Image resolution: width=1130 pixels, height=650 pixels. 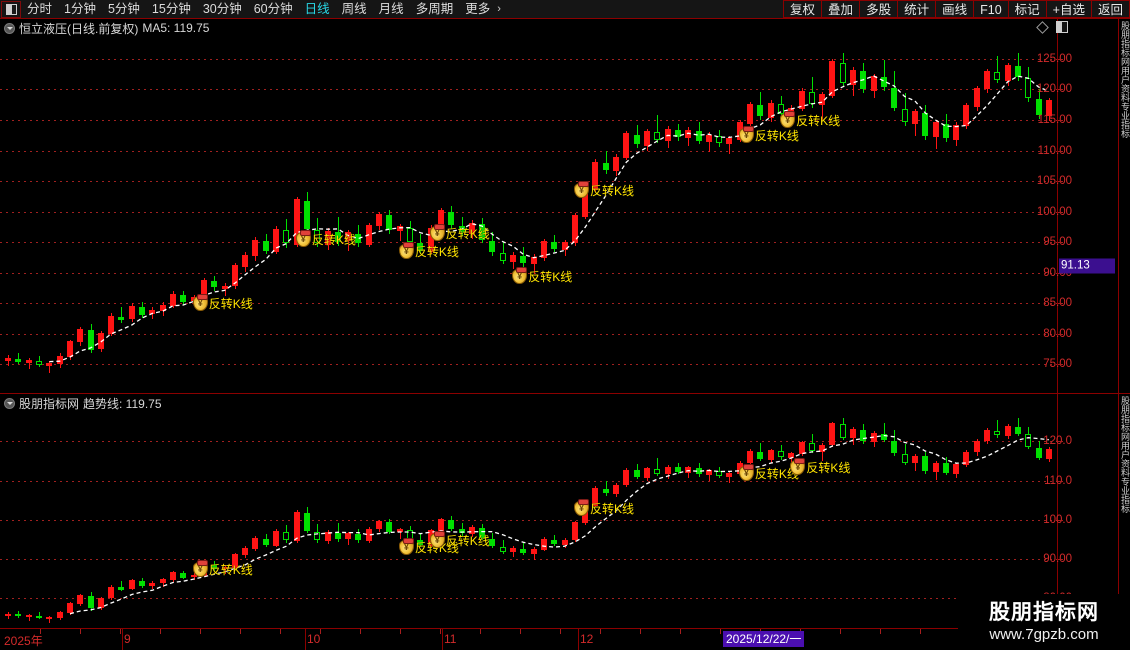 I want to click on tab-5min: 5分钟, so click(x=123, y=8).